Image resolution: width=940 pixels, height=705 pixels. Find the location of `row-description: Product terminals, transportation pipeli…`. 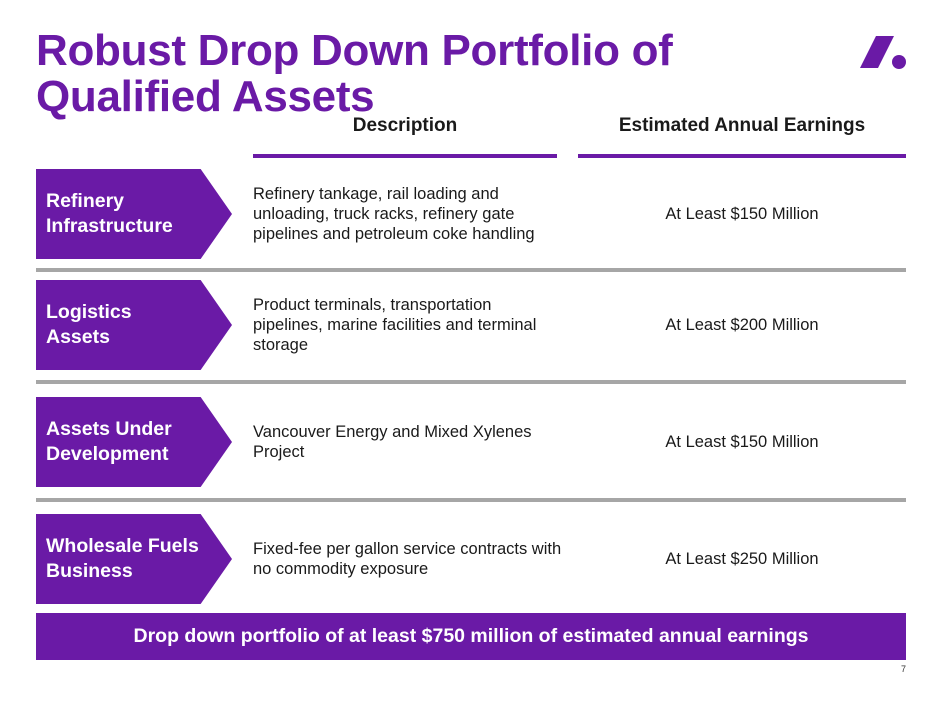

row-description: Product terminals, transportation pipeli… is located at coordinates (395, 325).